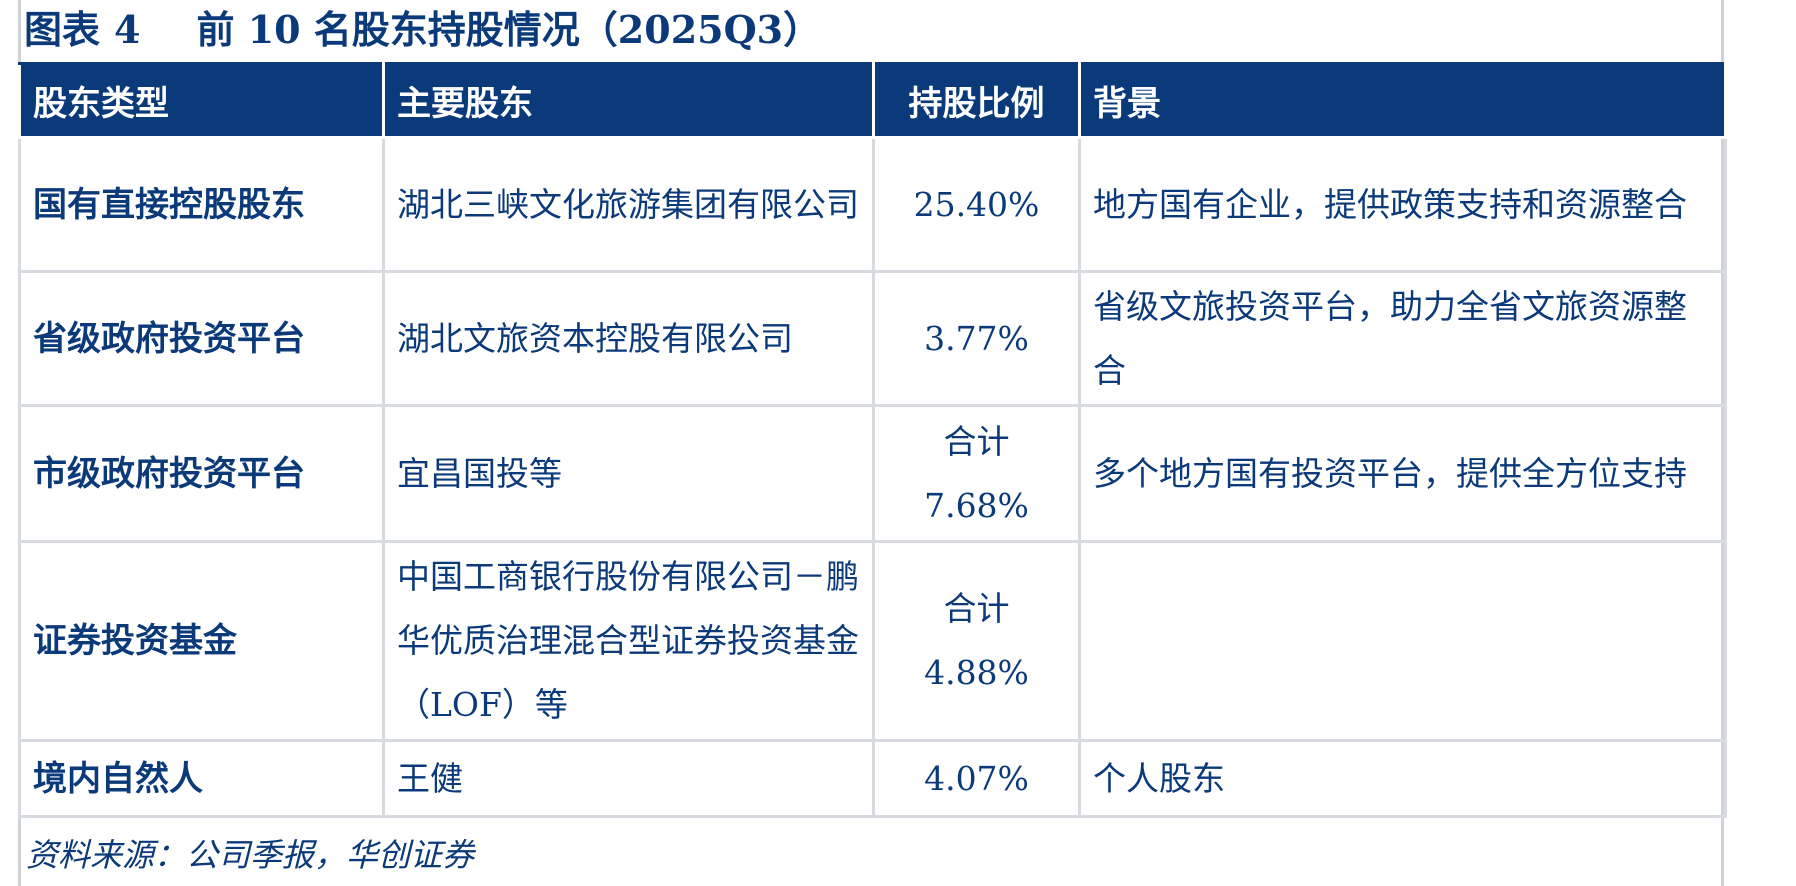  What do you see at coordinates (509, 29) in the screenshot?
I see `figure-title-text: 前 10 名股东持股情况（2025Q3）` at bounding box center [509, 29].